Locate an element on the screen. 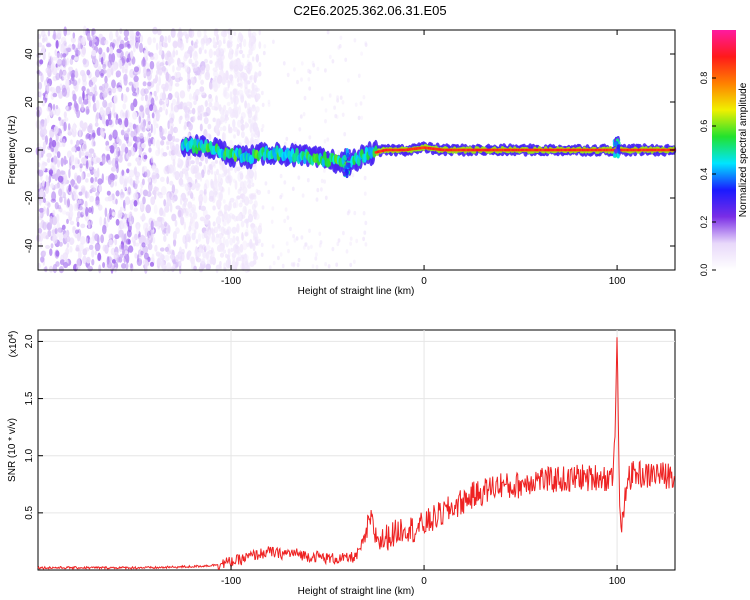 The height and width of the screenshot is (600, 750). spectrogram-x-label: Height of straight line (km) is located at coordinates (356, 291).